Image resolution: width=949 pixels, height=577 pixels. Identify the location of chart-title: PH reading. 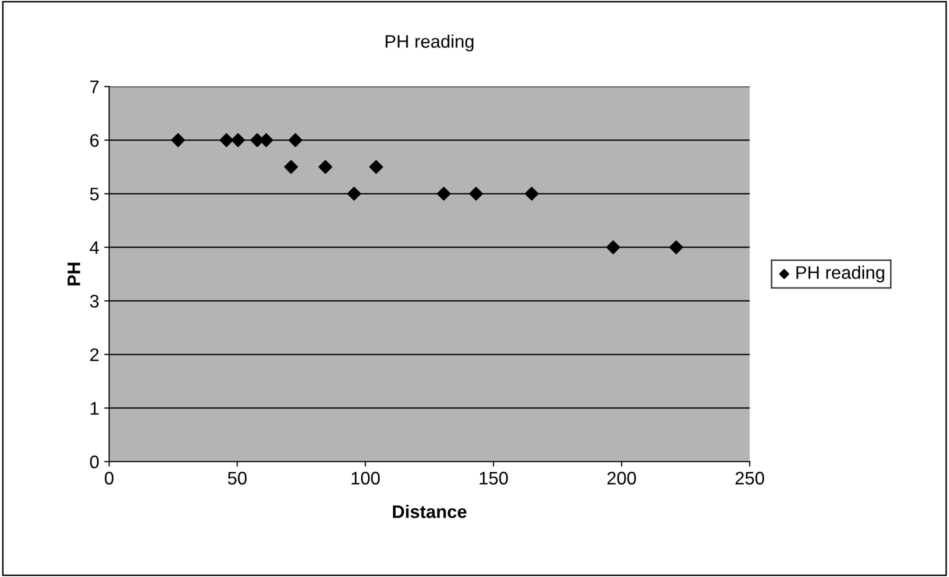
(430, 43).